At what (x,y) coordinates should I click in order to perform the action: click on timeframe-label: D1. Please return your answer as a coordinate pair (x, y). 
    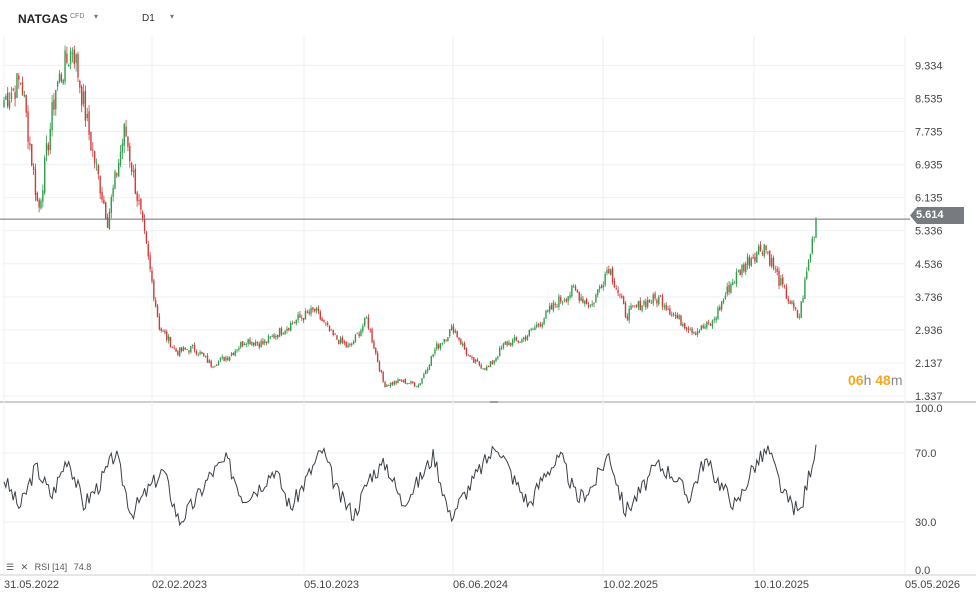
    Looking at the image, I should click on (148, 18).